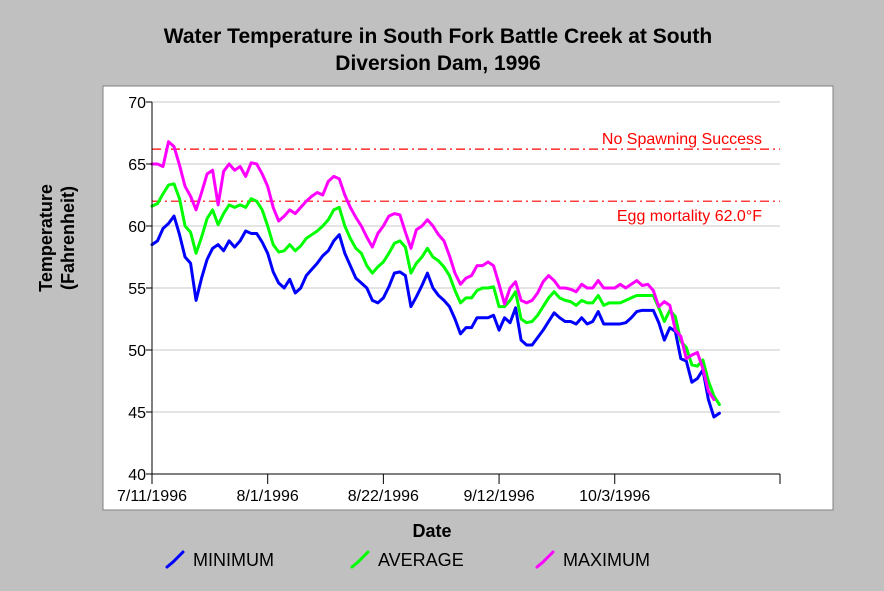  What do you see at coordinates (689, 216) in the screenshot?
I see `annotation-label: Egg mortality 62.0°F` at bounding box center [689, 216].